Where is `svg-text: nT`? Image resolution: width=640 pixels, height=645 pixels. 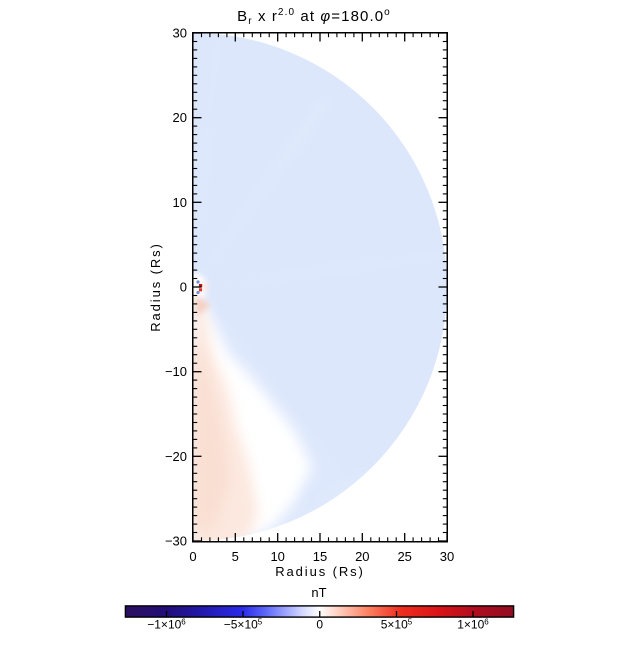
svg-text: nT is located at coordinates (318, 592).